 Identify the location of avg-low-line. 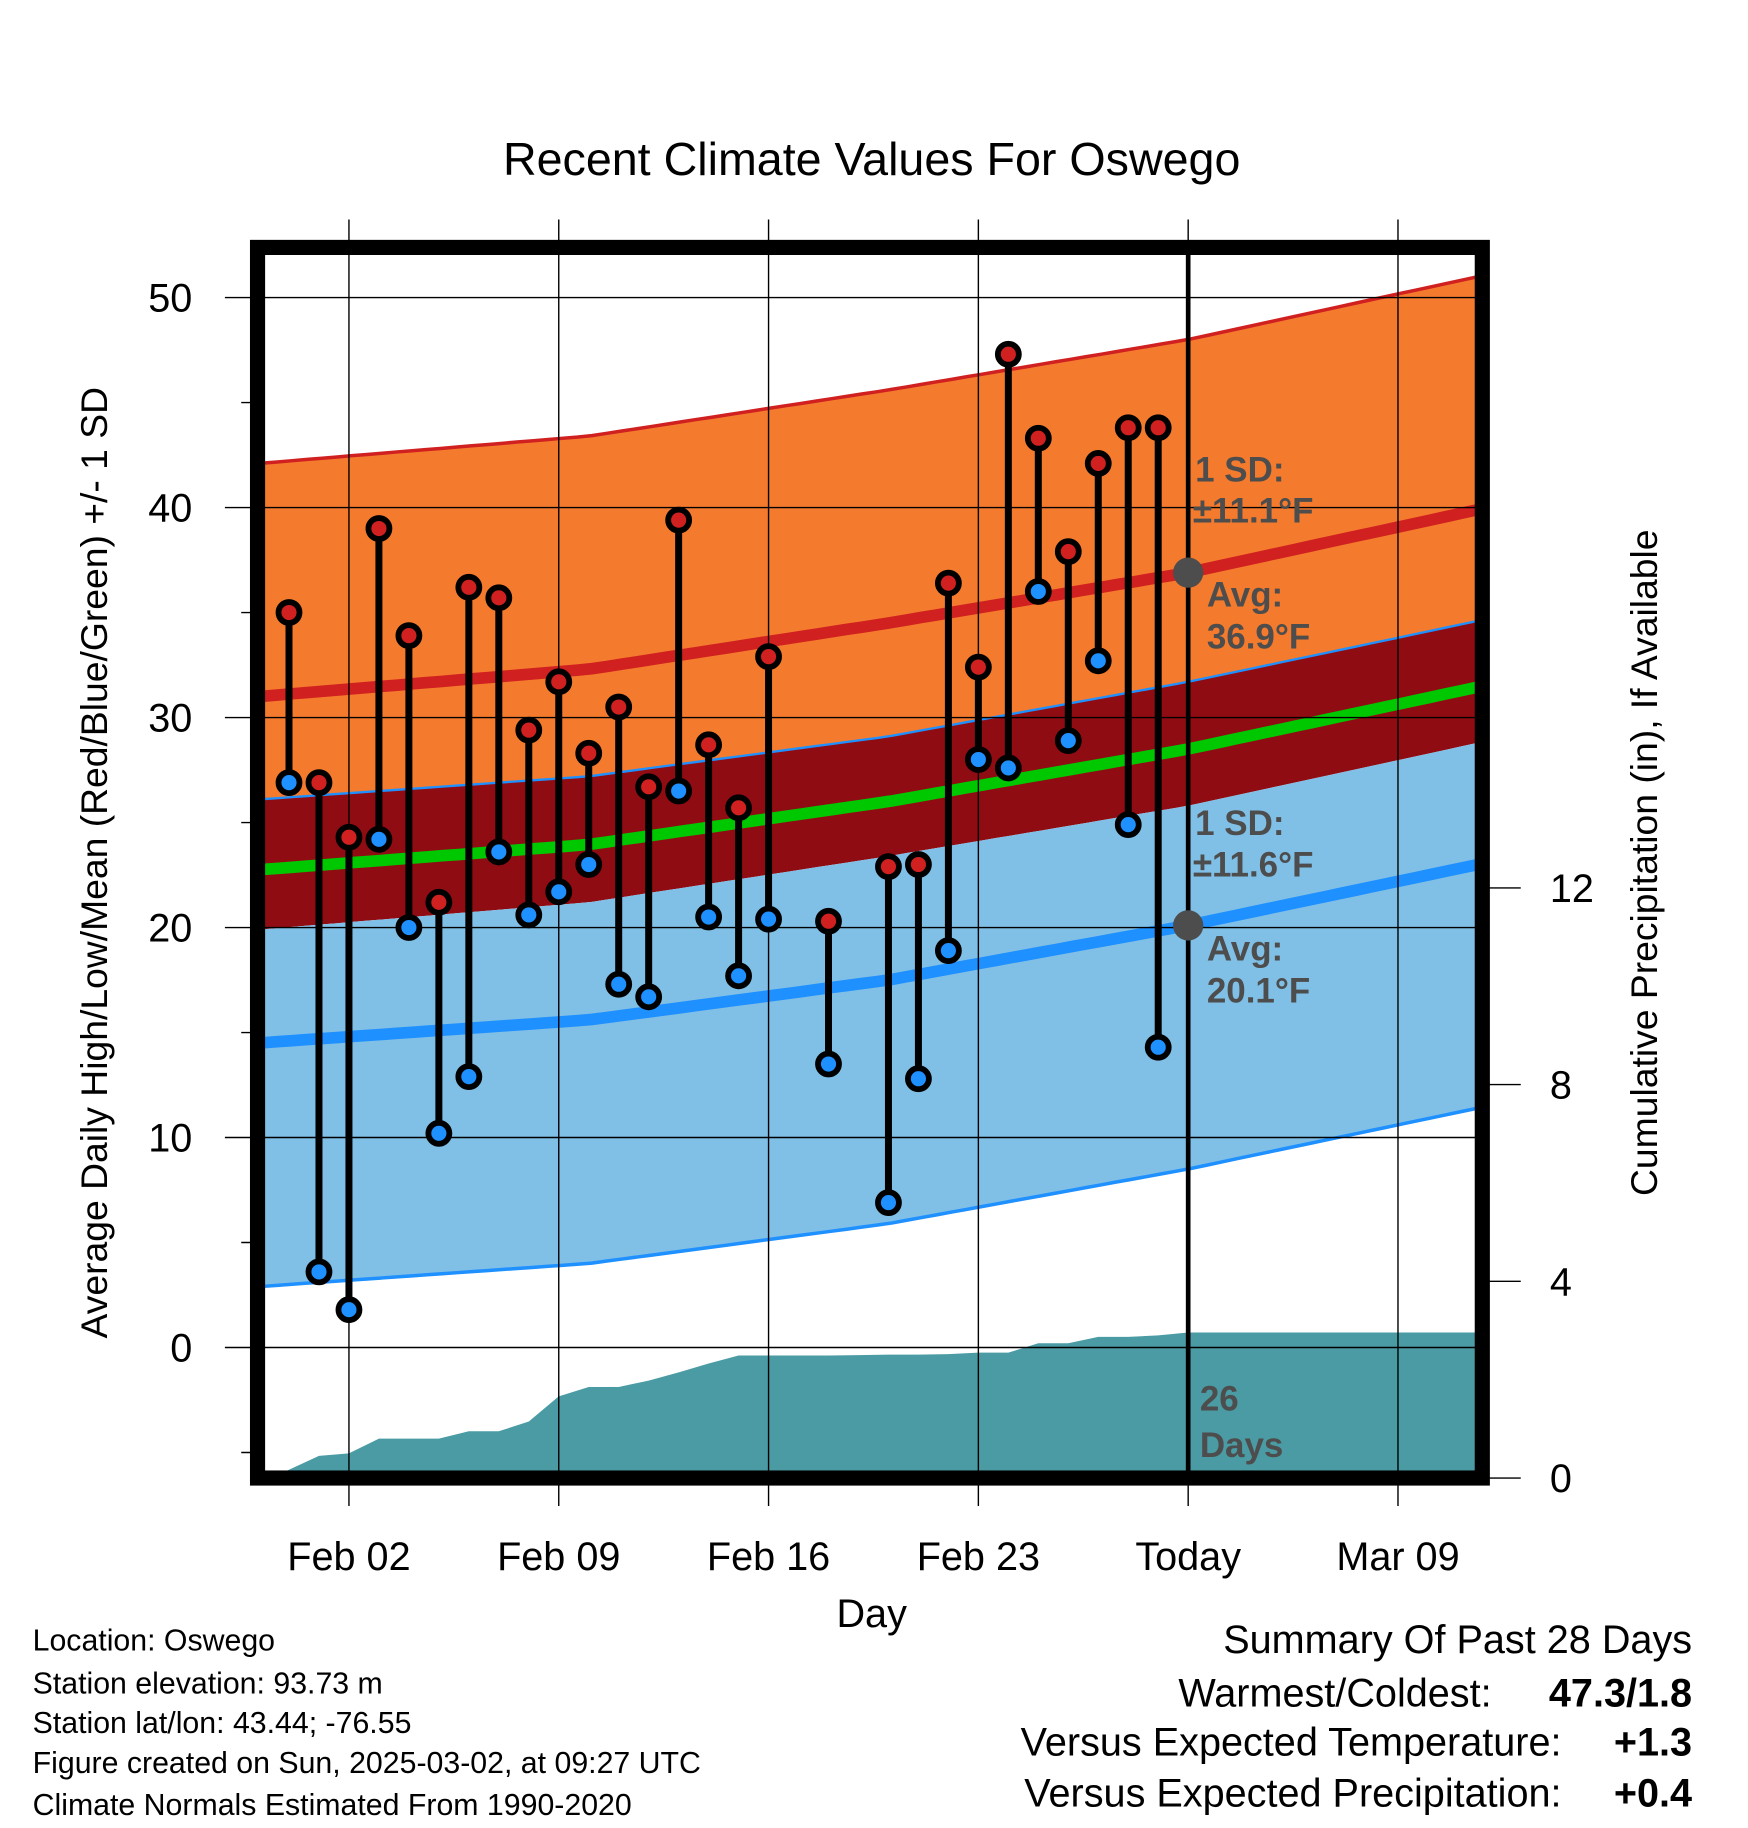
(870, 954).